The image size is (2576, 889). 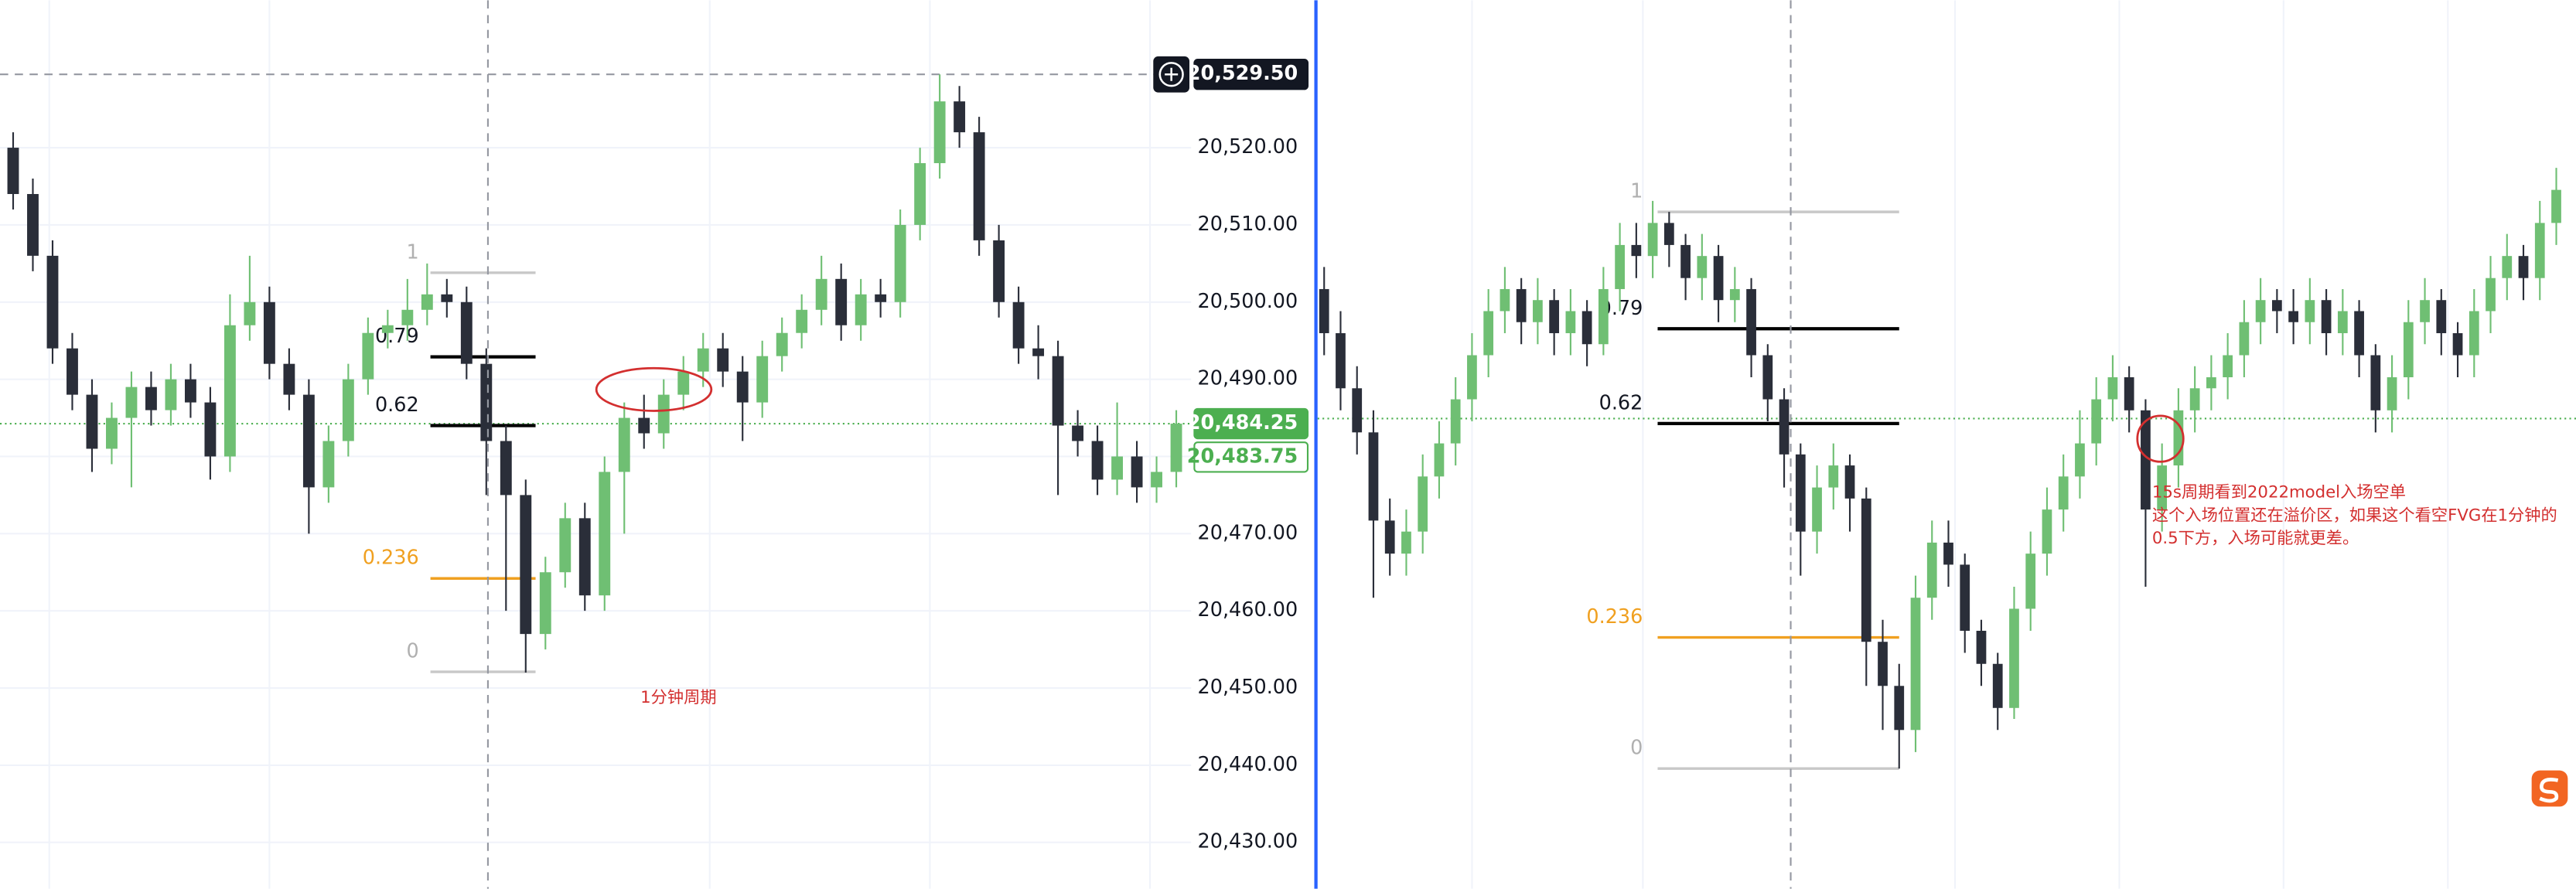 I want to click on y-tick-label: 20,450.00, so click(x=1248, y=688).